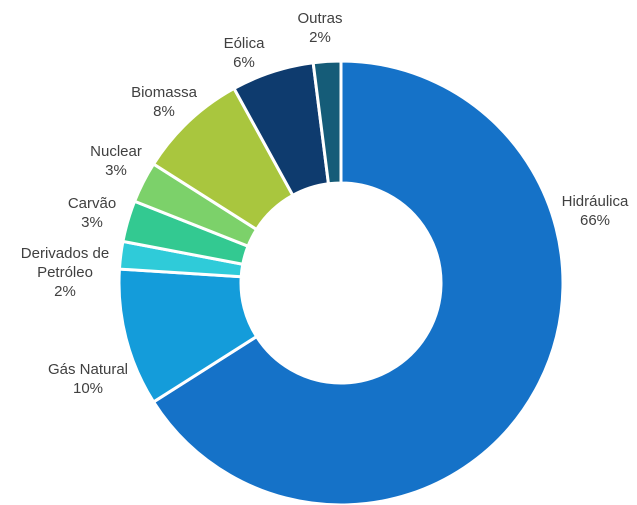 This screenshot has width=637, height=505. What do you see at coordinates (92, 213) in the screenshot?
I see `label-carvao: Carvão 3%` at bounding box center [92, 213].